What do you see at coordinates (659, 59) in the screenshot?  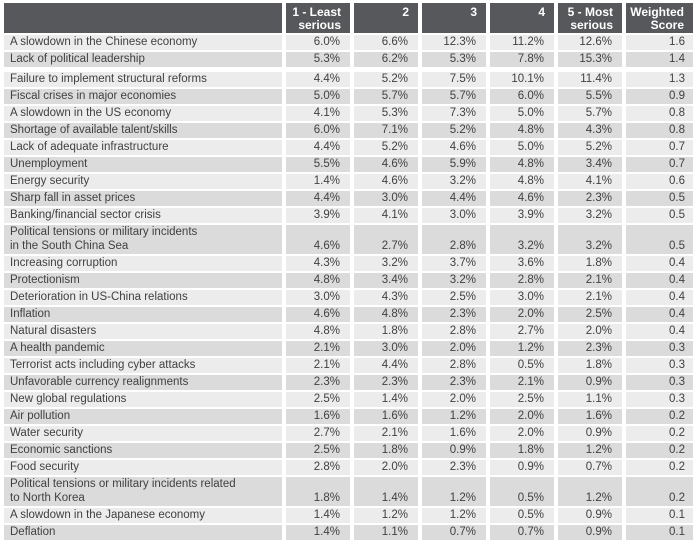 I see `weighted-score-cell: 1.4` at bounding box center [659, 59].